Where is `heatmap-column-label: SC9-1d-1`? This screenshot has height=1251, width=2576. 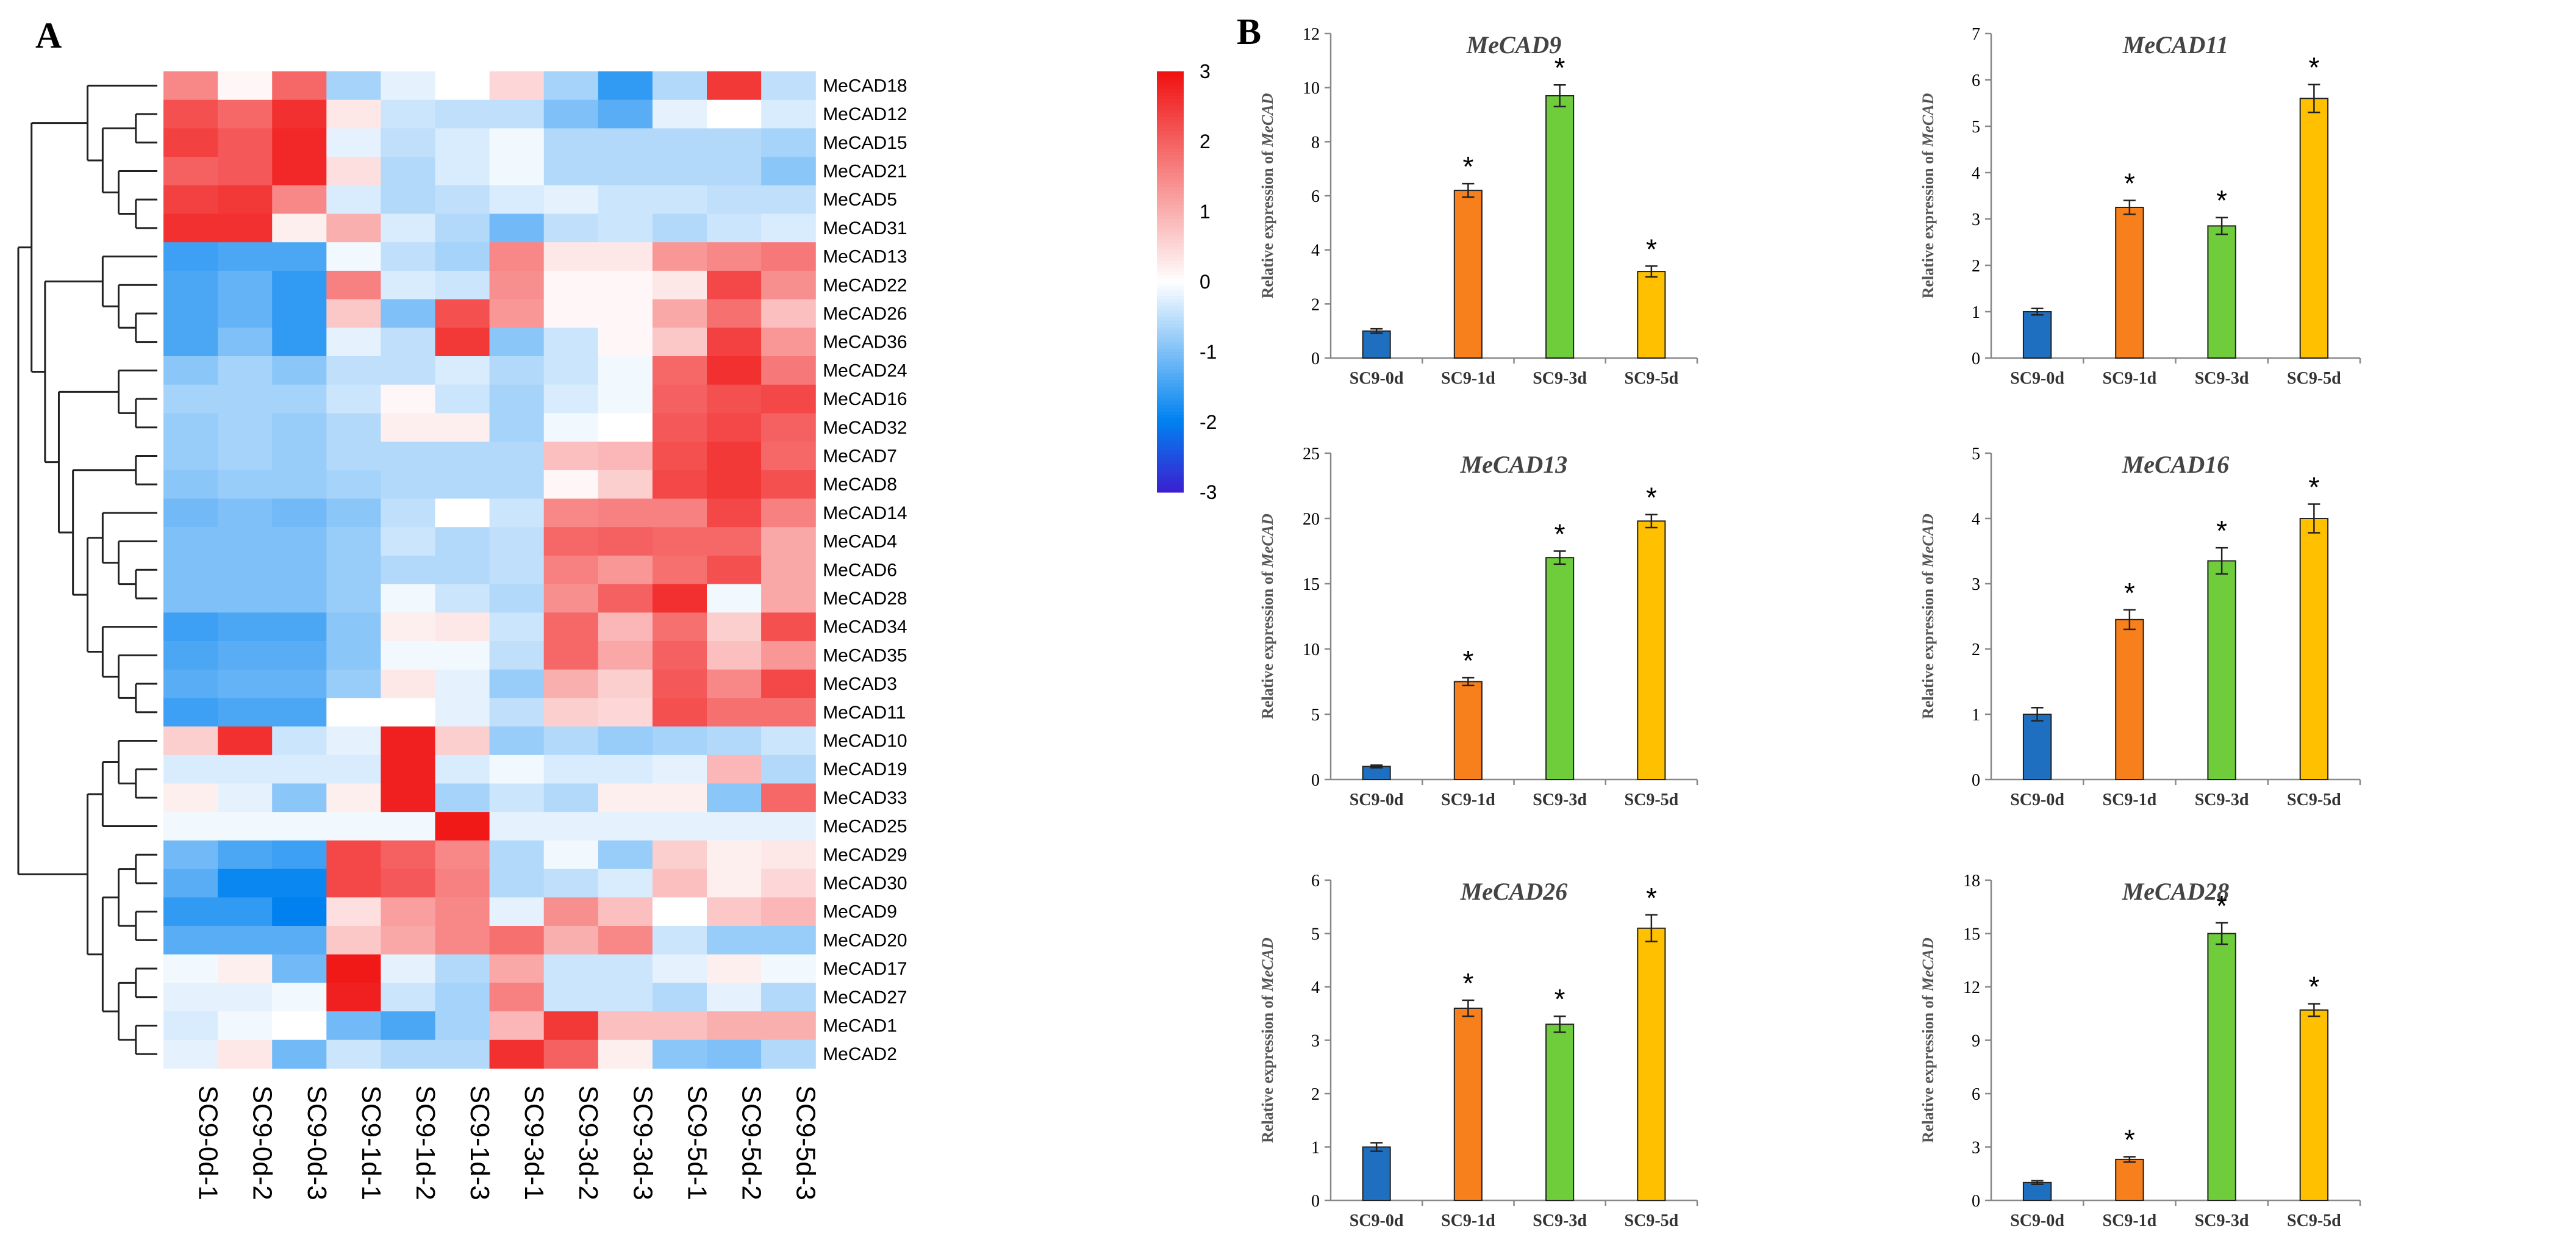
heatmap-column-label: SC9-1d-1 is located at coordinates (371, 1143).